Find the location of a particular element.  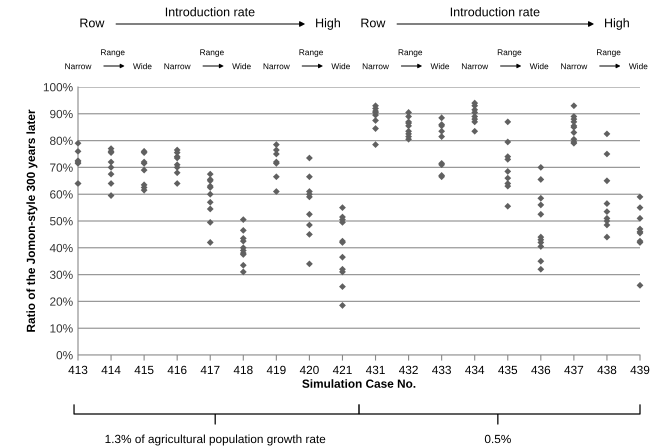

y-tick-label: 0% is located at coordinates (64, 355).